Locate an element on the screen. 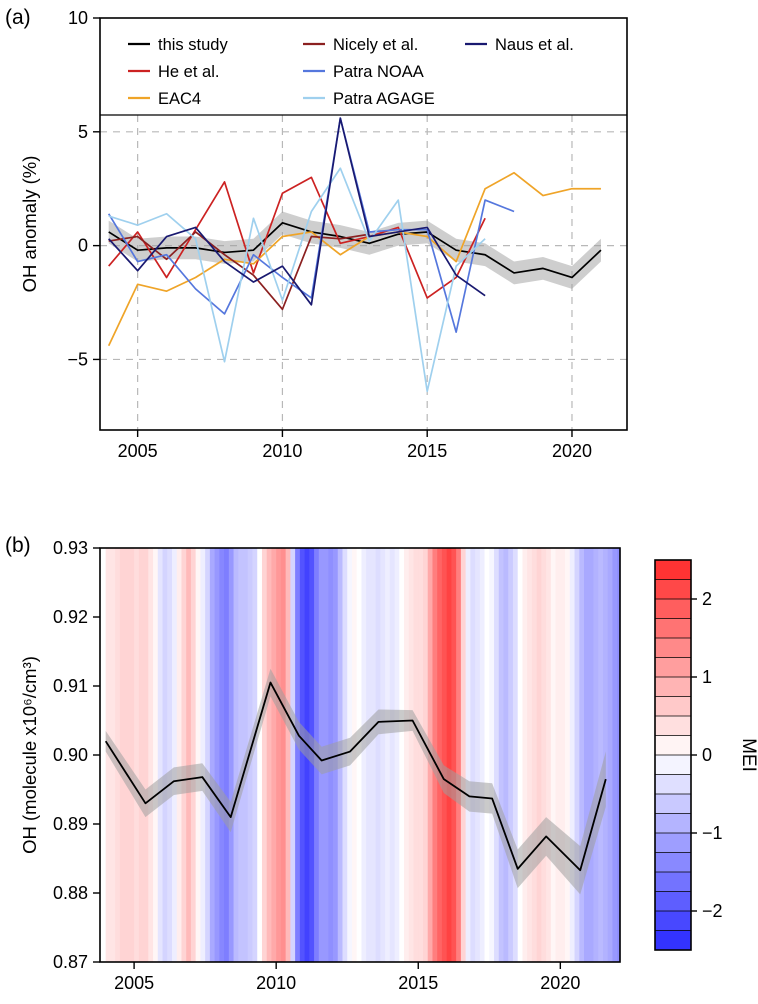  svg-text: −5 is located at coordinates (77, 359).